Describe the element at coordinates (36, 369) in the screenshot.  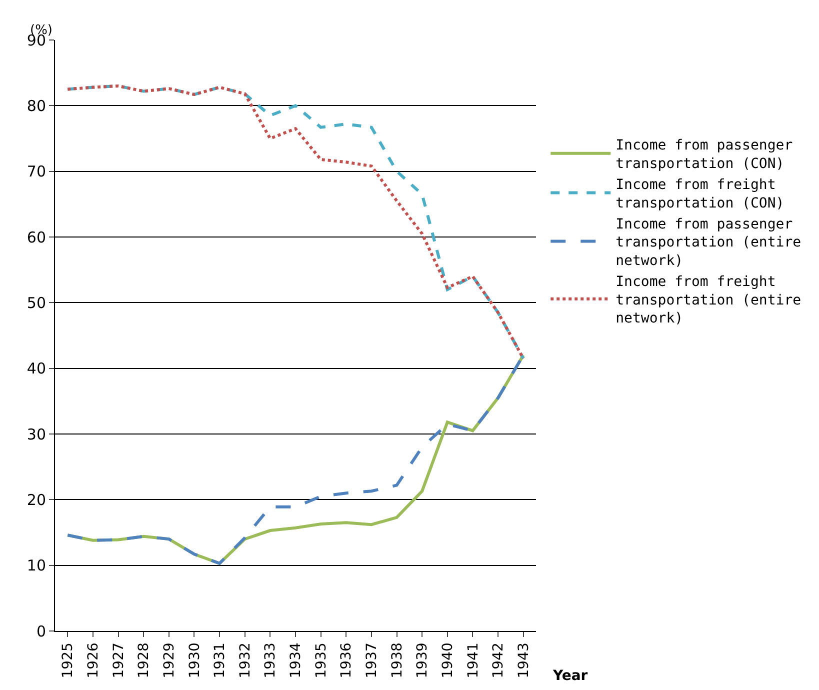
I see `y-tick-label: 40` at that location.